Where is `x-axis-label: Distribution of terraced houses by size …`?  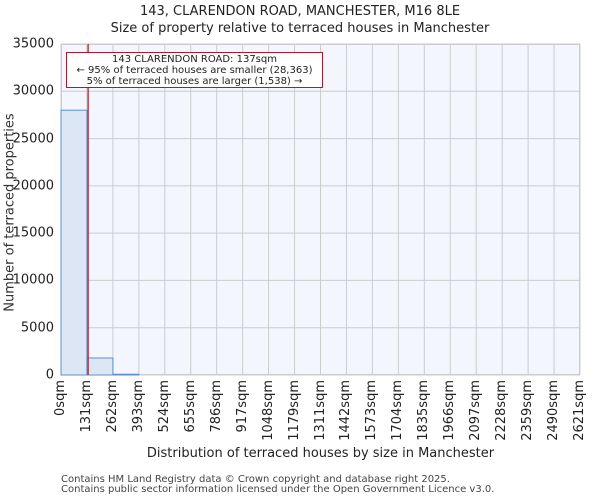
x-axis-label: Distribution of terraced houses by size … is located at coordinates (320, 453).